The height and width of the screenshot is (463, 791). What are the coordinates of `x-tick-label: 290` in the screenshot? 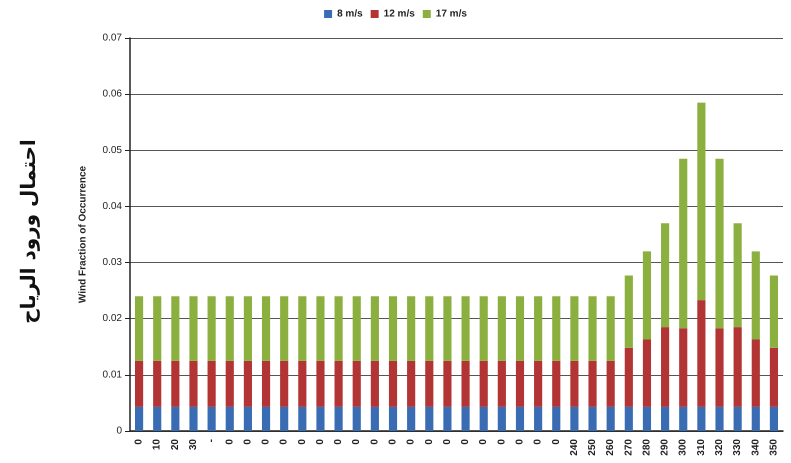 It's located at (665, 447).